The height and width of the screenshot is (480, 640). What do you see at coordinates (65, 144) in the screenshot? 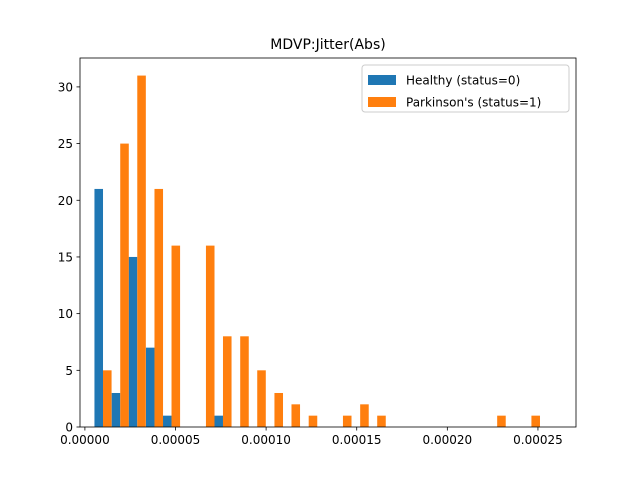
I see `y-tick-label: 25` at bounding box center [65, 144].